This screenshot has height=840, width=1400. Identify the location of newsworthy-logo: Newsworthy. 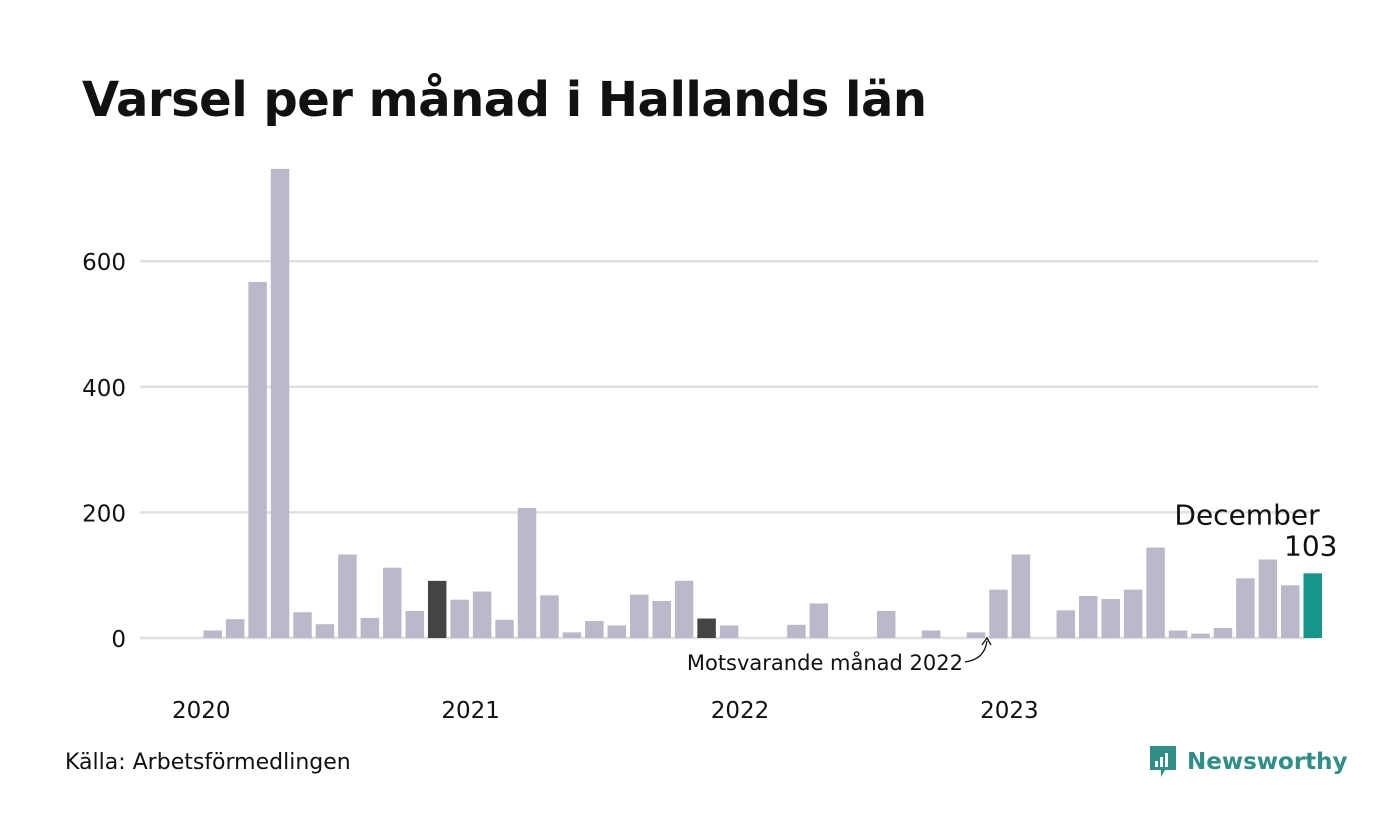
(1248, 762).